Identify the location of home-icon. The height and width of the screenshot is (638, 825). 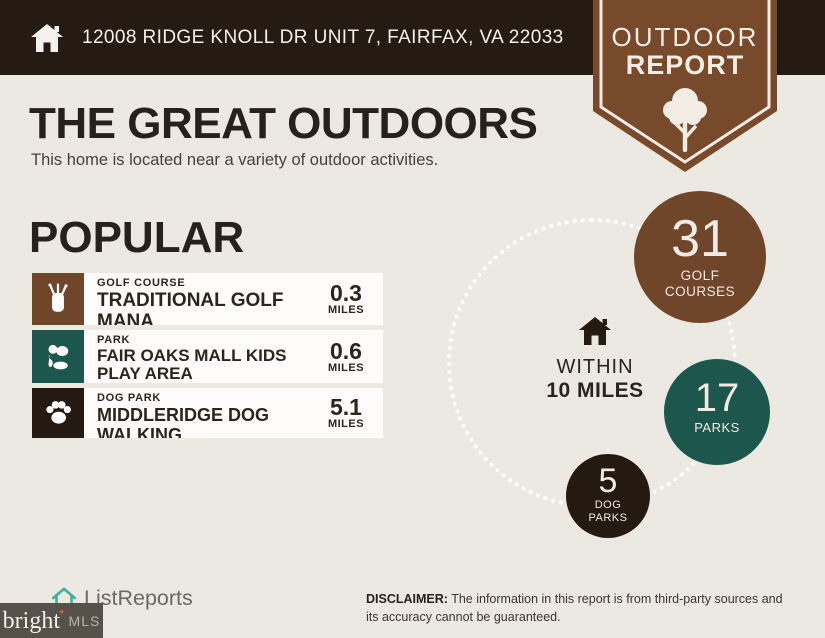
(47, 37).